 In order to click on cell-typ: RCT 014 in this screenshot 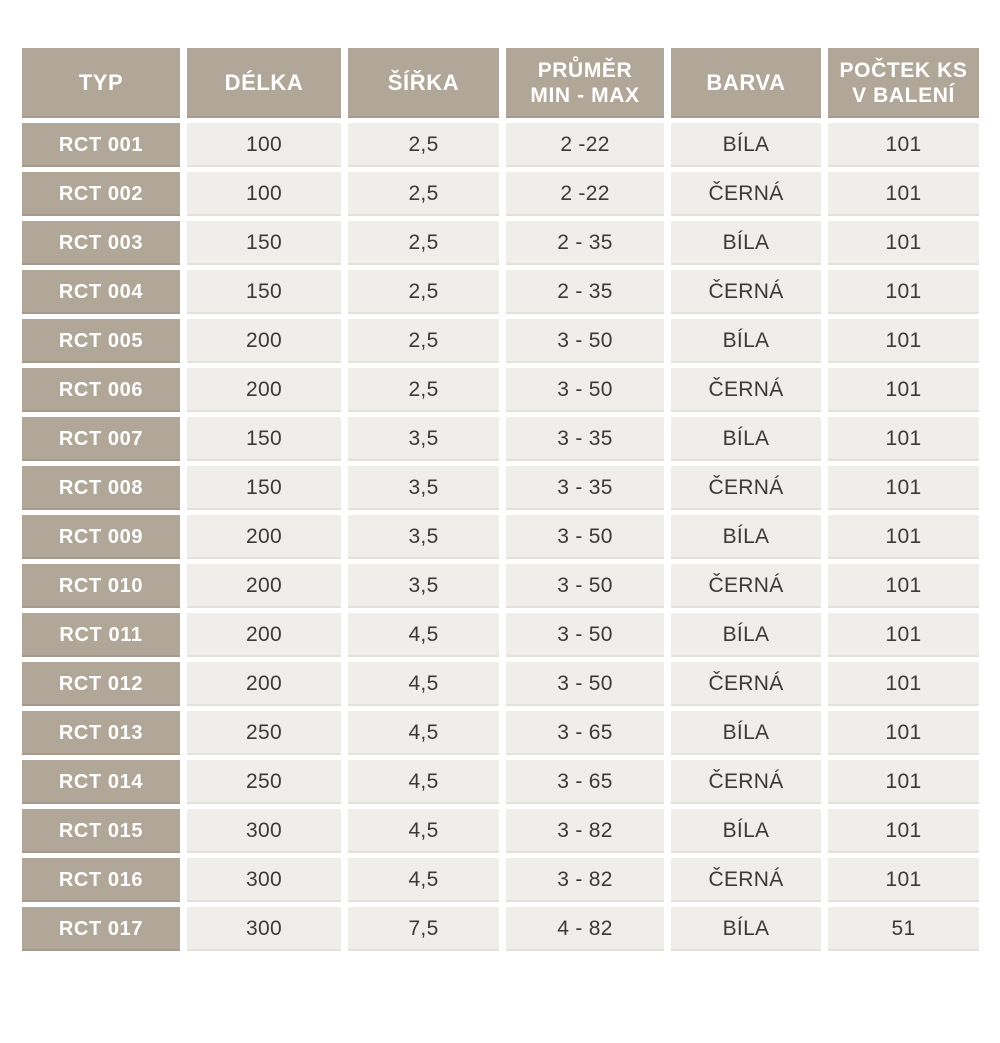, I will do `click(101, 782)`.